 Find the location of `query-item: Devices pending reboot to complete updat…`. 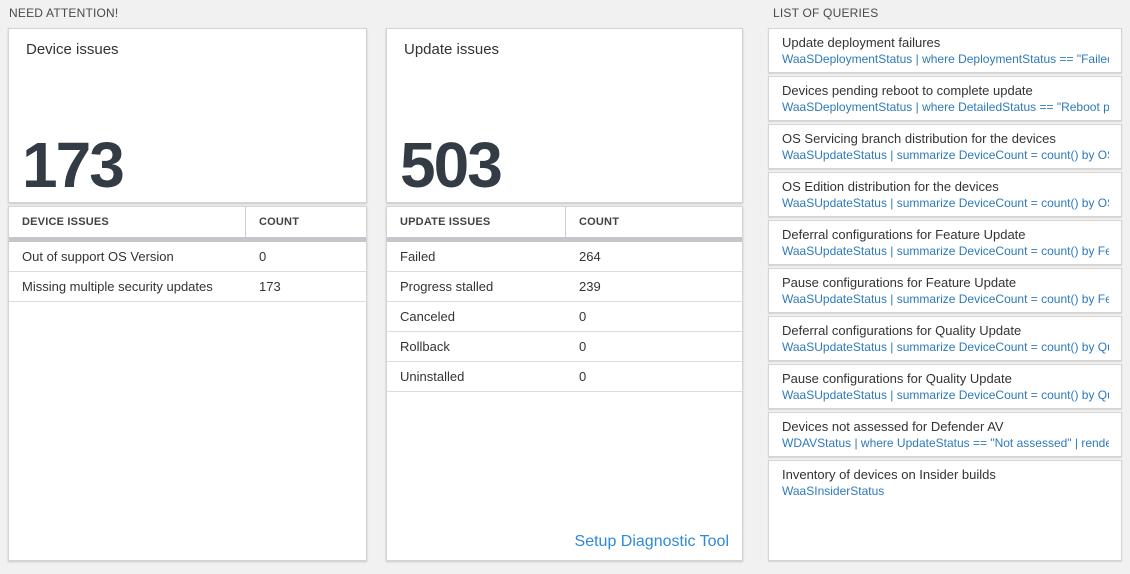

query-item: Devices pending reboot to complete updat… is located at coordinates (945, 98).